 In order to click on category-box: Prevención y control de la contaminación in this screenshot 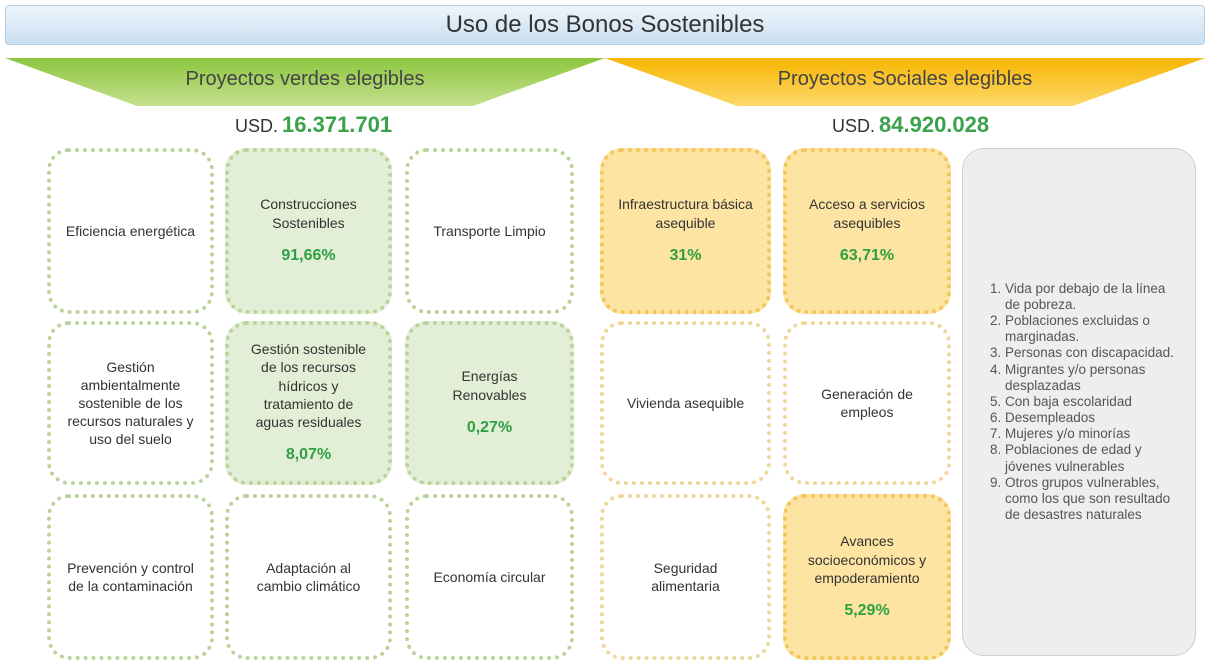, I will do `click(130, 577)`.